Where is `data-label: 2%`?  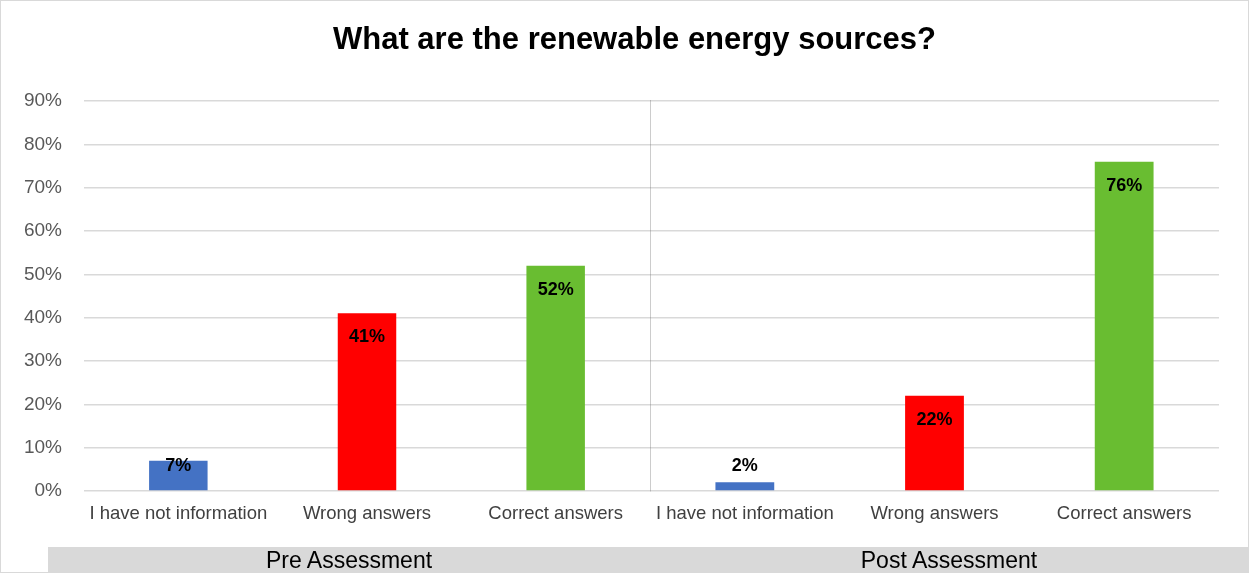 data-label: 2% is located at coordinates (744, 465).